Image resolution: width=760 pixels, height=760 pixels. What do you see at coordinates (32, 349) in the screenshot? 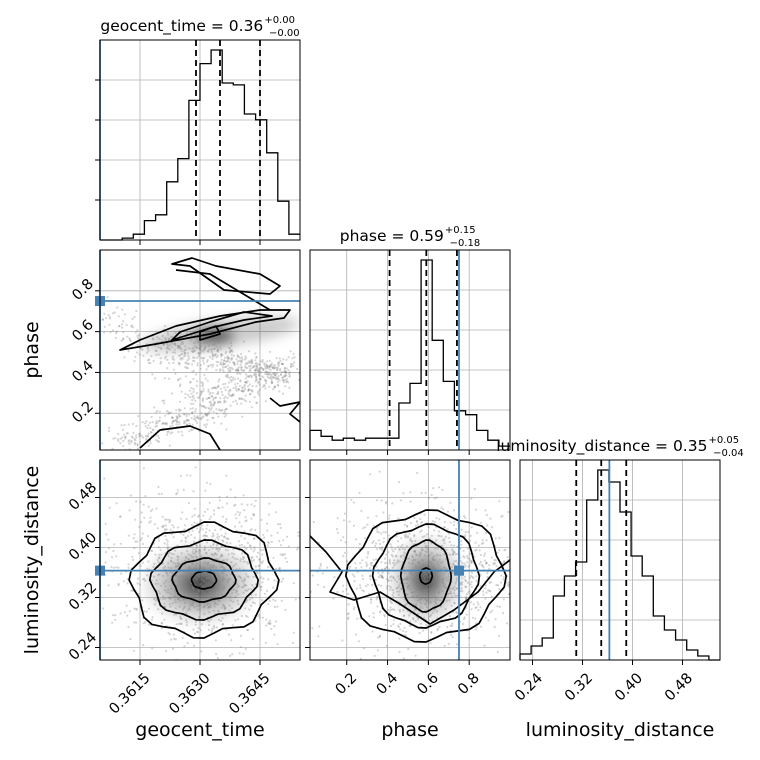
I see `yaxis-label-phase: phase` at bounding box center [32, 349].